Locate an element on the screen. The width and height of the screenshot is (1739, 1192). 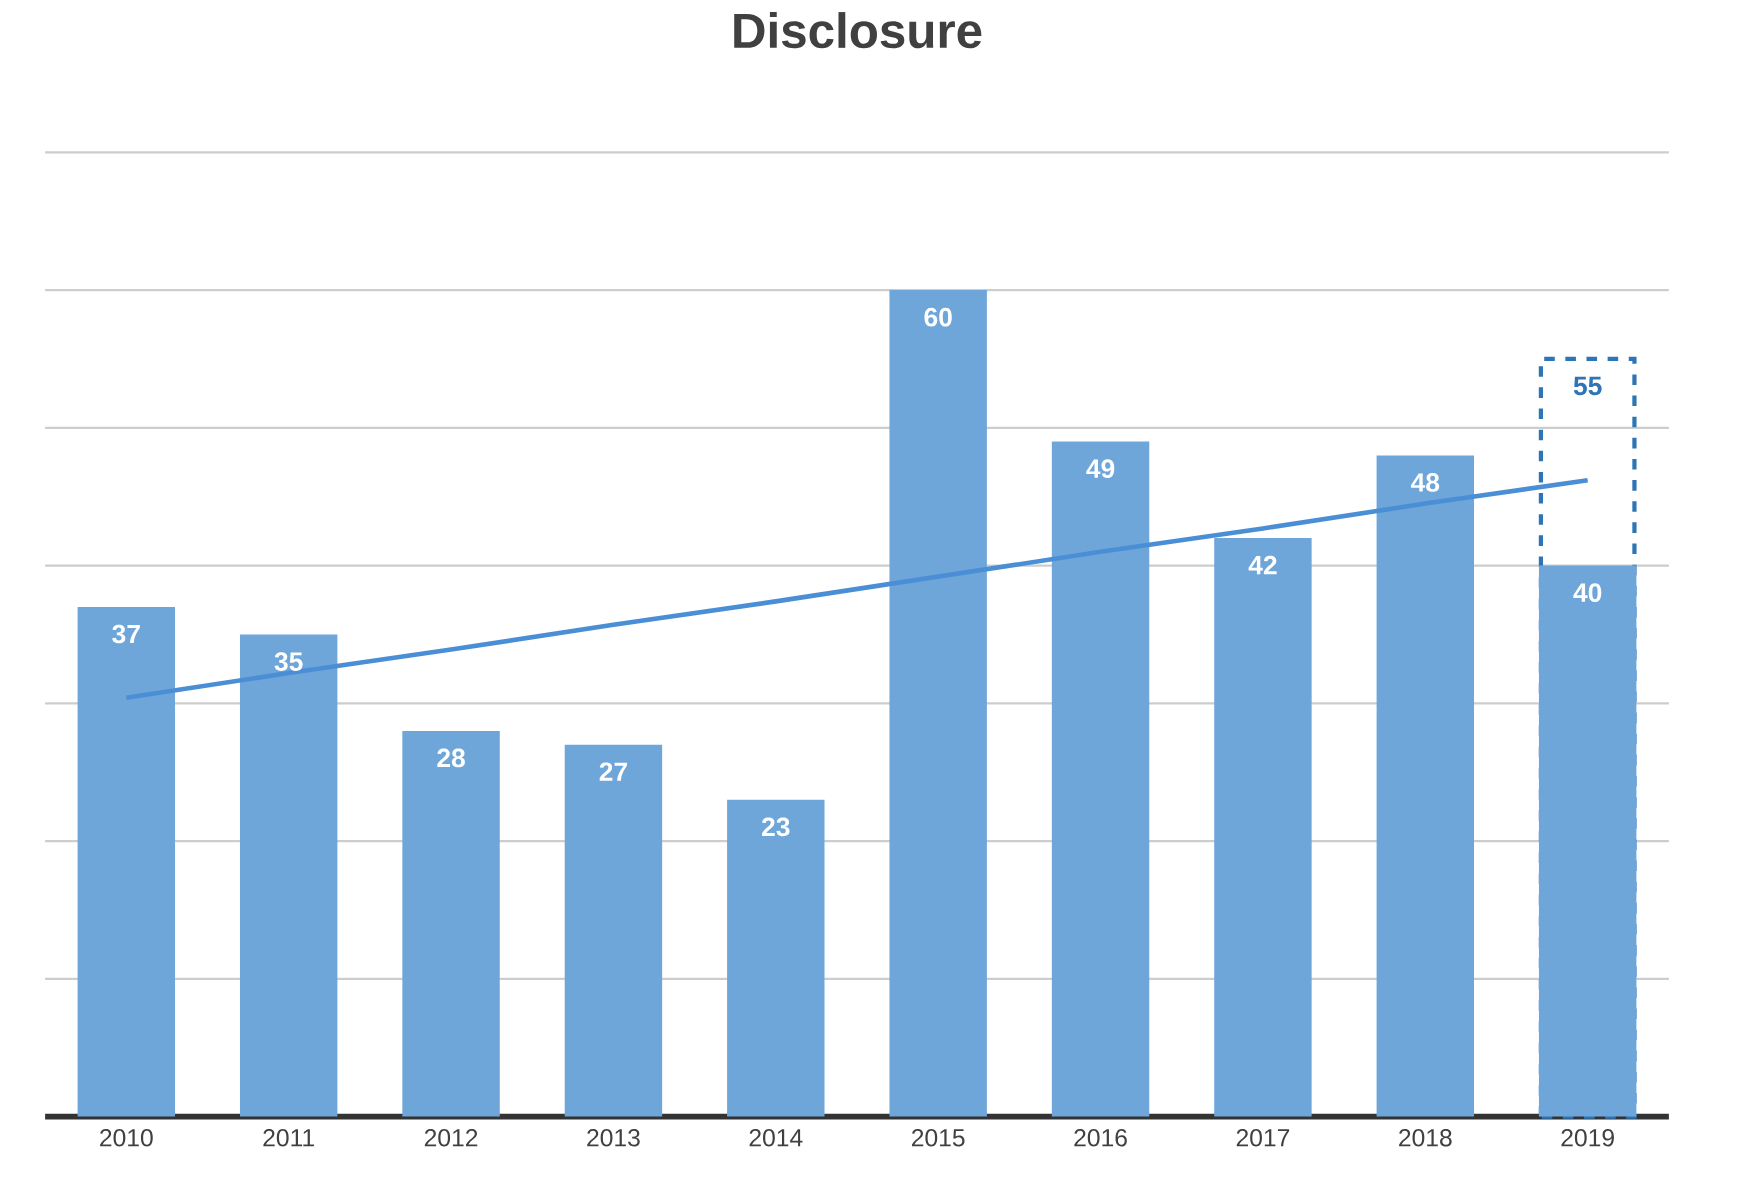
x-tick-label: 2016 is located at coordinates (1100, 1138).